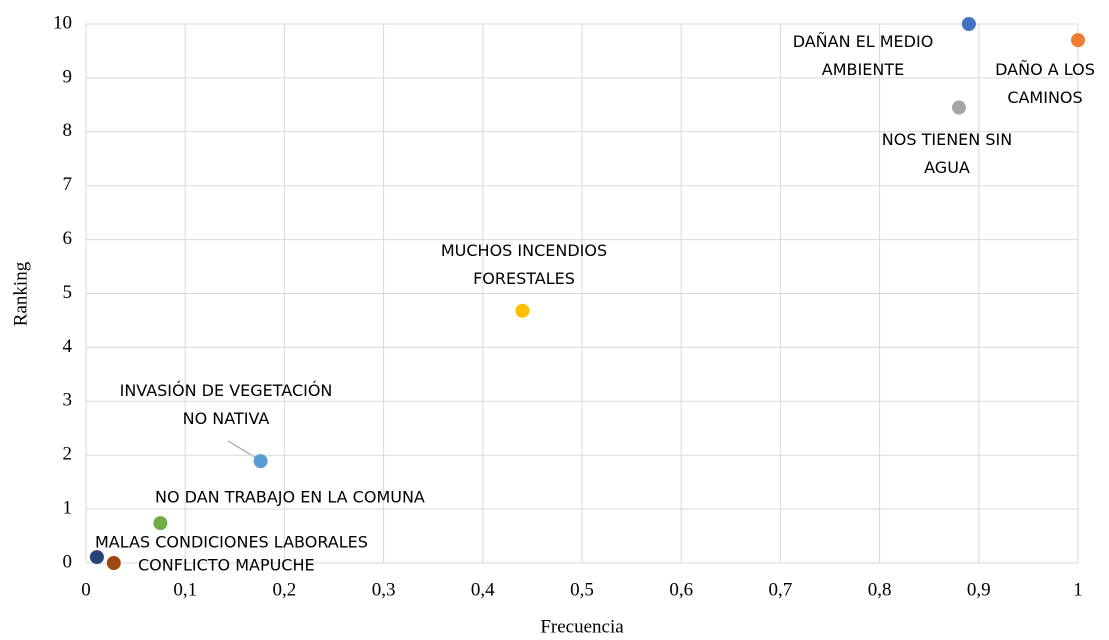  Describe the element at coordinates (86, 589) in the screenshot. I see `x-tick-label: 0` at that location.